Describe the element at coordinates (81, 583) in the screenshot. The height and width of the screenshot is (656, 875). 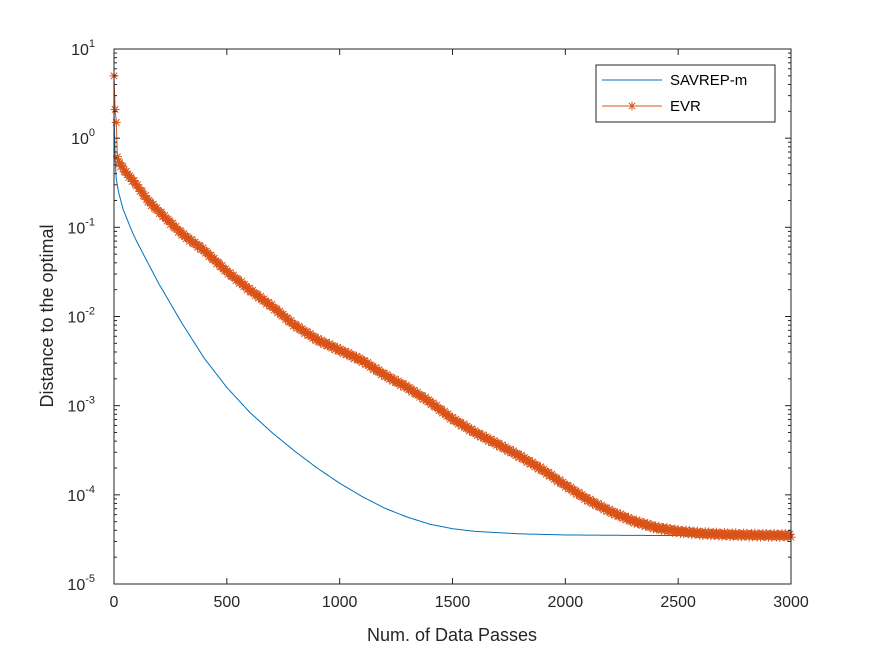
I see `y-tick-label: 10⁻⁵` at that location.